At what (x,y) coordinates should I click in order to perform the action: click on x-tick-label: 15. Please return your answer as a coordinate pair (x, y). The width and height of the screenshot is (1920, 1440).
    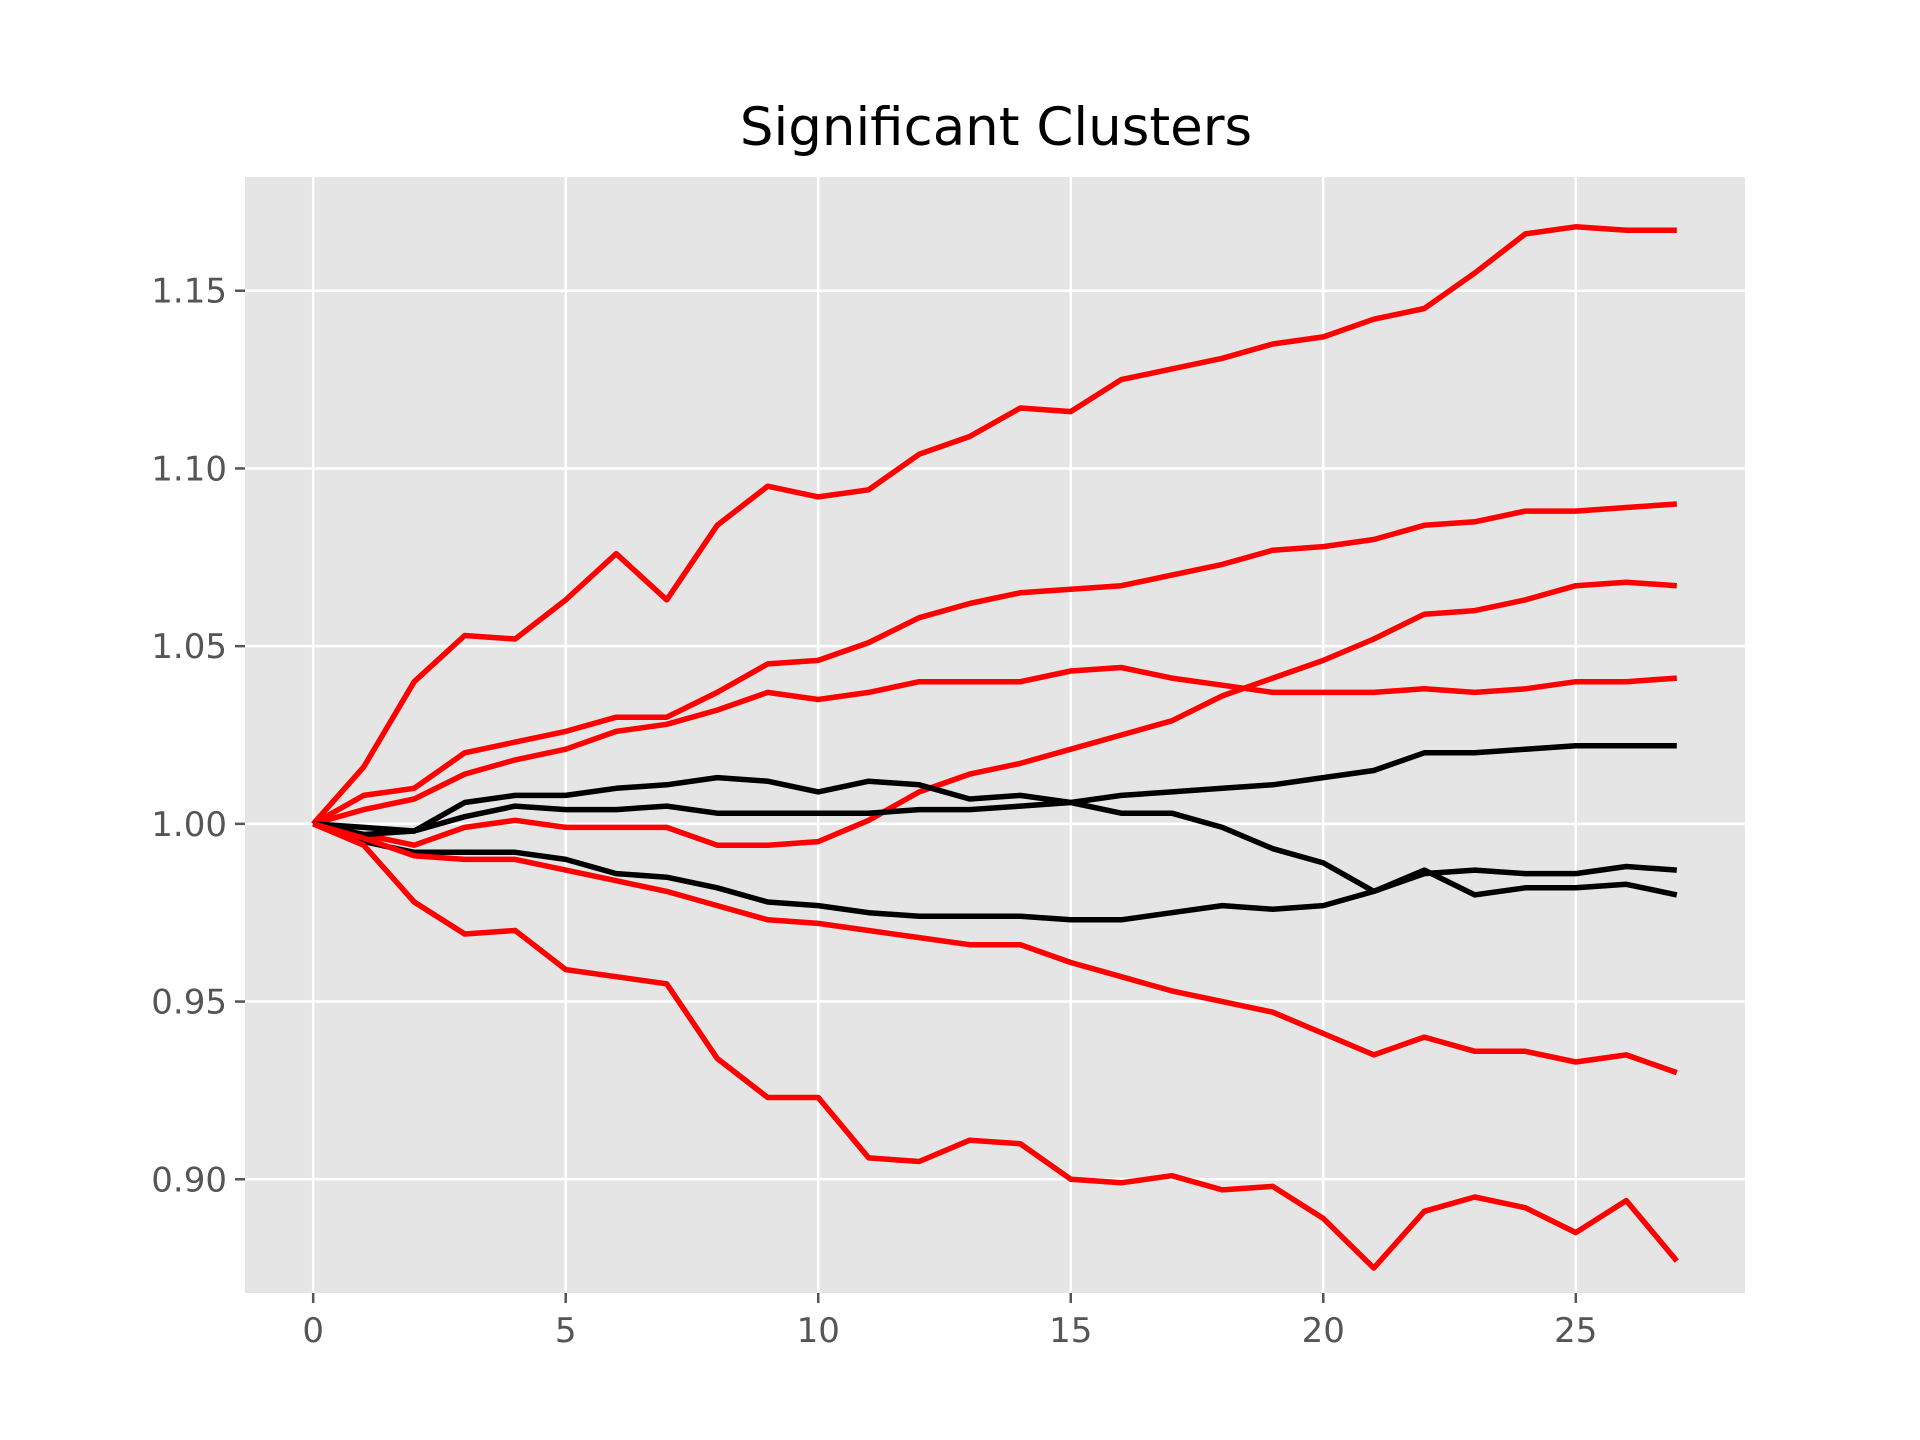
    Looking at the image, I should click on (1070, 1331).